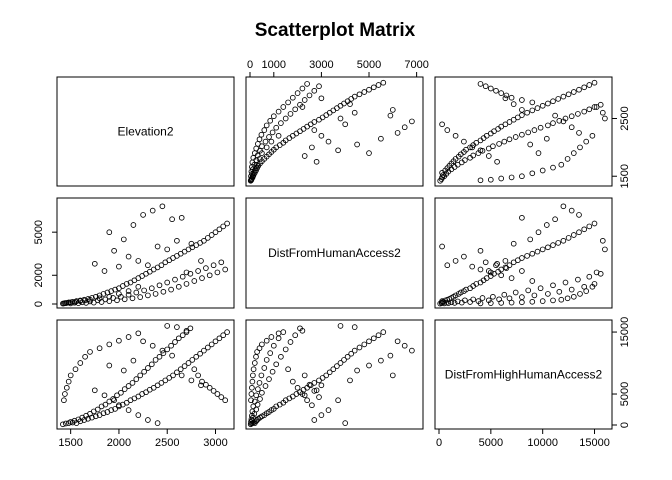 Image resolution: width=672 pixels, height=480 pixels. Describe the element at coordinates (334, 253) in the screenshot. I see `panel-2-2: DistFromHumanAccess2` at that location.